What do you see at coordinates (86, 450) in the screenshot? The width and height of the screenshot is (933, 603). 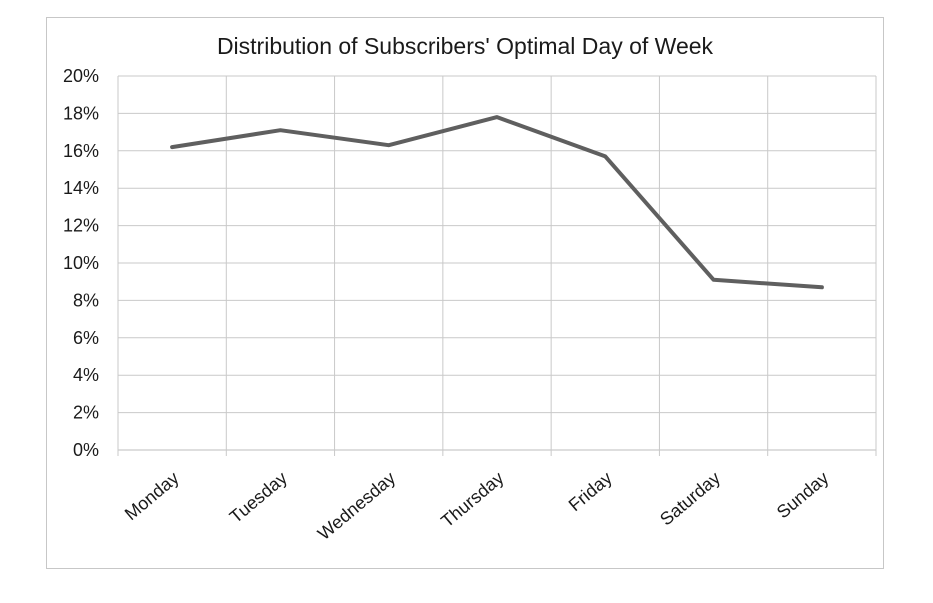 I see `y-tick-label: 0%` at bounding box center [86, 450].